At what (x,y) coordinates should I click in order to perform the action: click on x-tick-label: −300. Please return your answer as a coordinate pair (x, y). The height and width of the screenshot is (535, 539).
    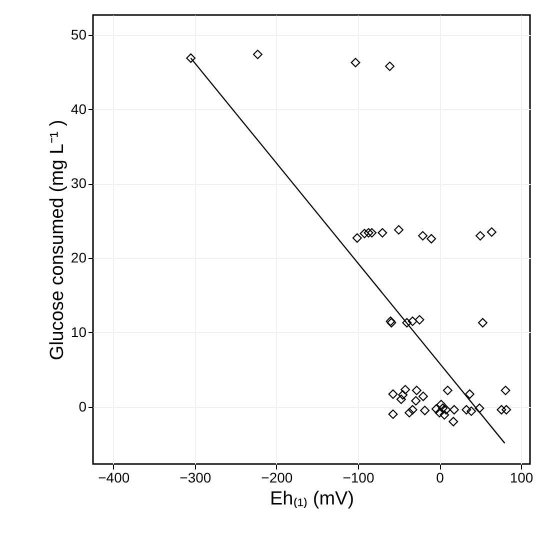
    Looking at the image, I should click on (196, 478).